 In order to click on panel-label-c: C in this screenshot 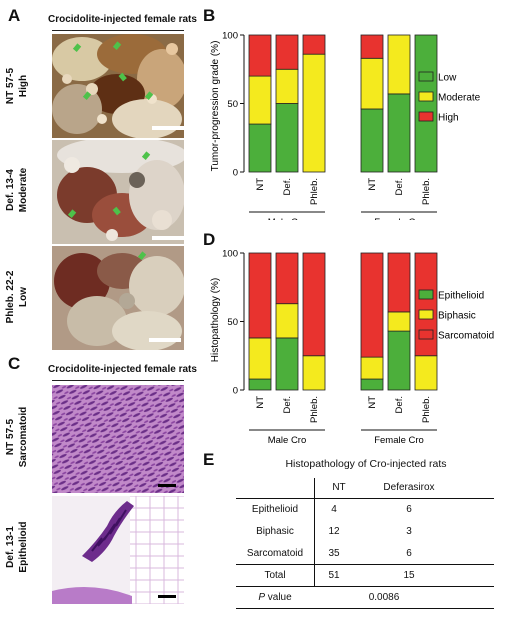, I will do `click(14, 363)`.